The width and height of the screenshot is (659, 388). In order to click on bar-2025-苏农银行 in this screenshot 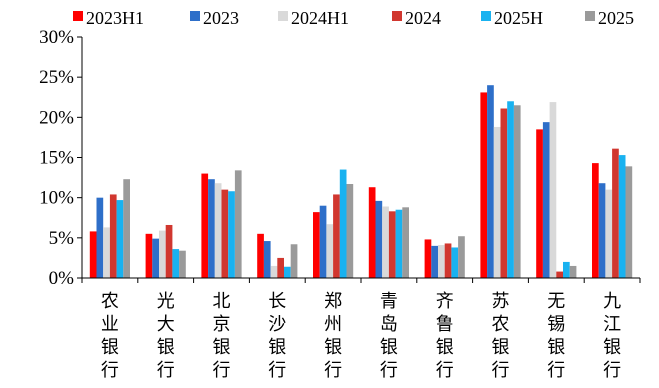, I will do `click(517, 191)`.